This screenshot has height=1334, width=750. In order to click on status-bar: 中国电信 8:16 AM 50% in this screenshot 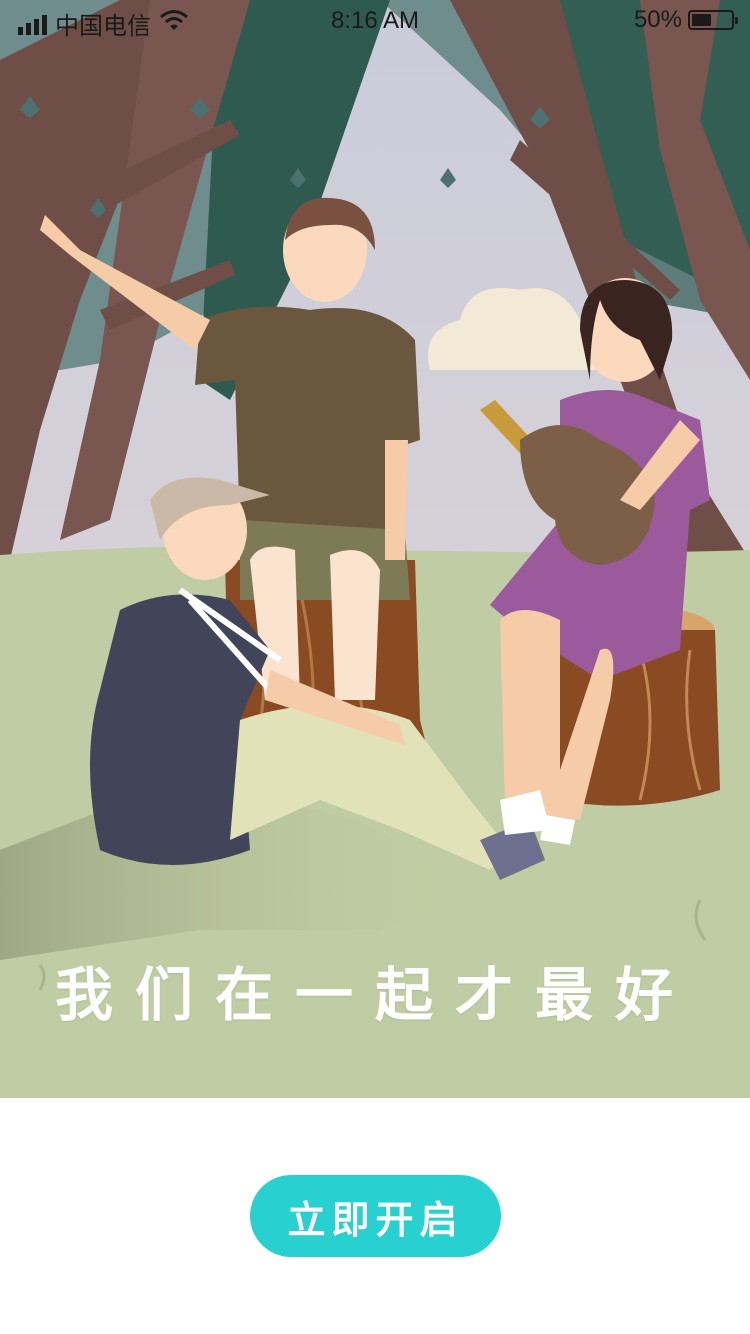, I will do `click(375, 20)`.